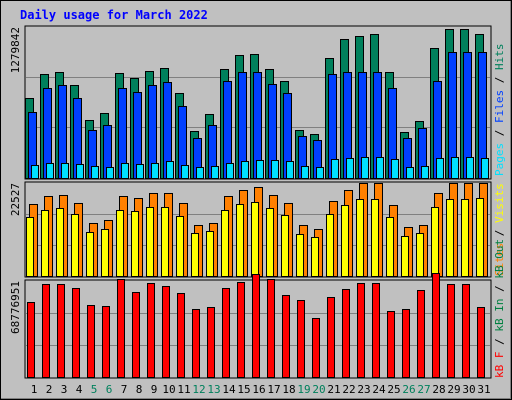 The image size is (512, 400). I want to click on hits-max-label: 1279842, so click(15, 50).